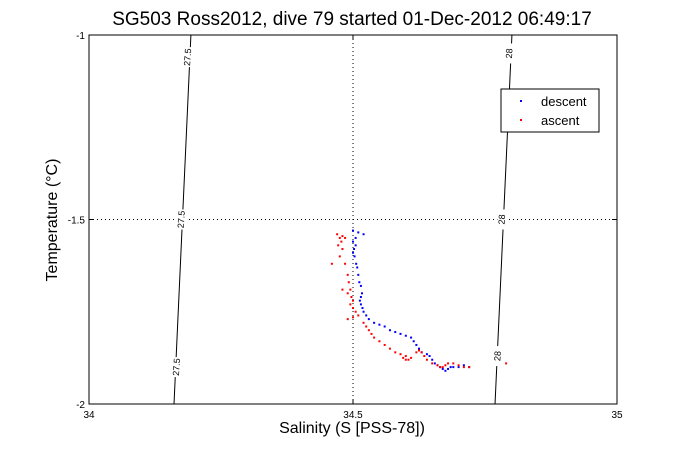 Image resolution: width=681 pixels, height=454 pixels. Describe the element at coordinates (353, 415) in the screenshot. I see `x-tick-label-1: 34.5` at that location.